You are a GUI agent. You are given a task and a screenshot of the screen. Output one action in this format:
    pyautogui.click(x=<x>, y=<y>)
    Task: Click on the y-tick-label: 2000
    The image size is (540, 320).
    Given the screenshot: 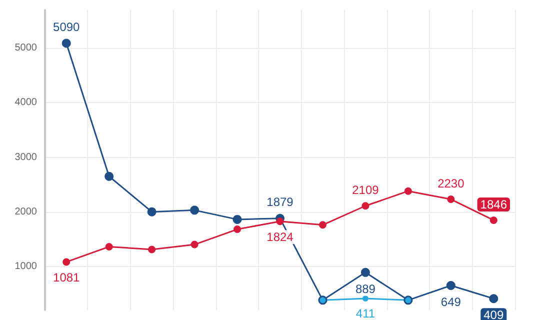 What is the action you would take?
    pyautogui.click(x=26, y=212)
    